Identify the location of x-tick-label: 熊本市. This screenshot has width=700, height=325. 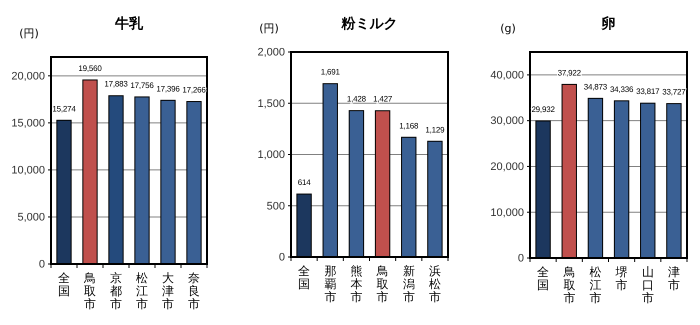
(356, 284).